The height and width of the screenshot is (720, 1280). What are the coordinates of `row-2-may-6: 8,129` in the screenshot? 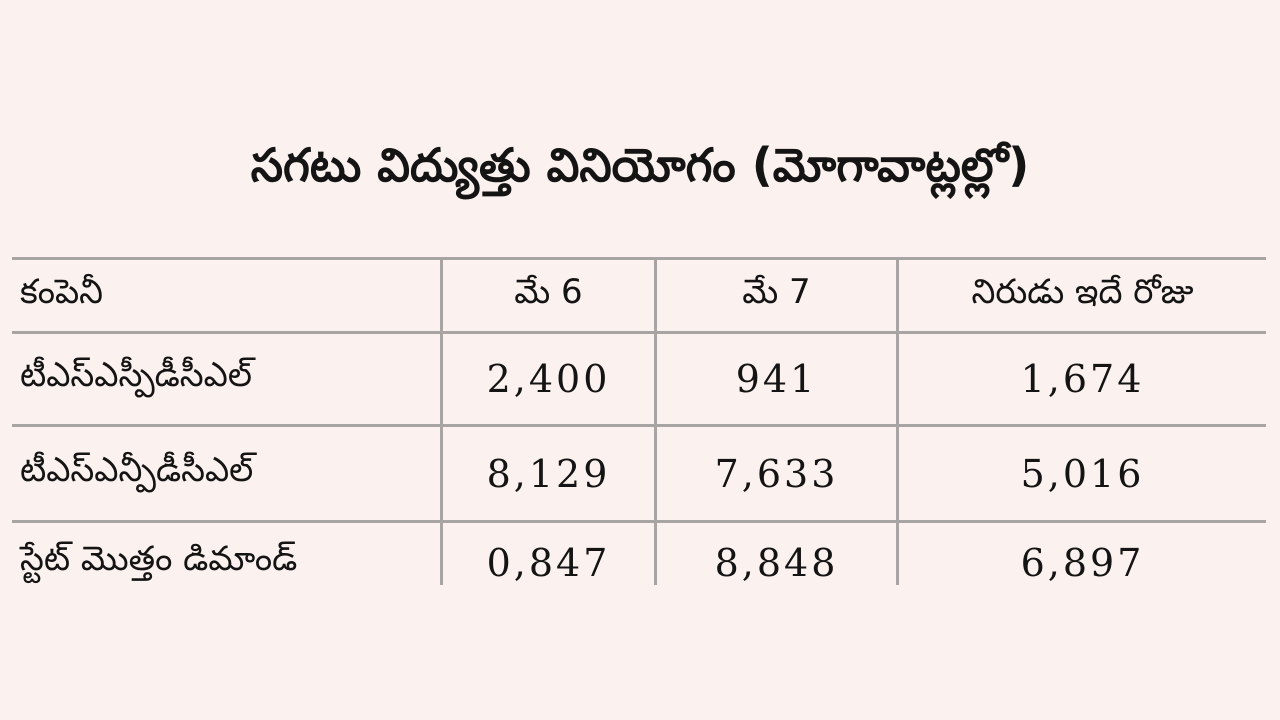 It's located at (548, 473).